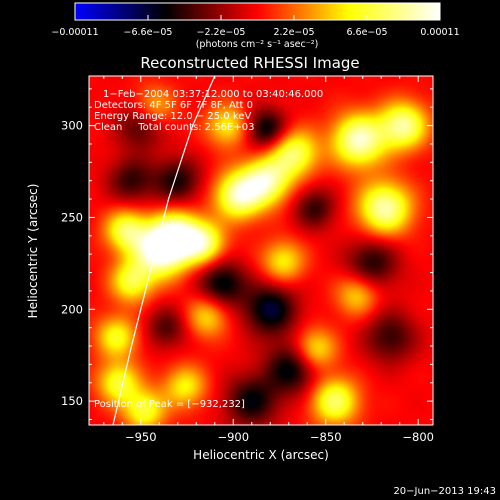 The height and width of the screenshot is (500, 500). I want to click on x-tick-label: −800, so click(418, 437).